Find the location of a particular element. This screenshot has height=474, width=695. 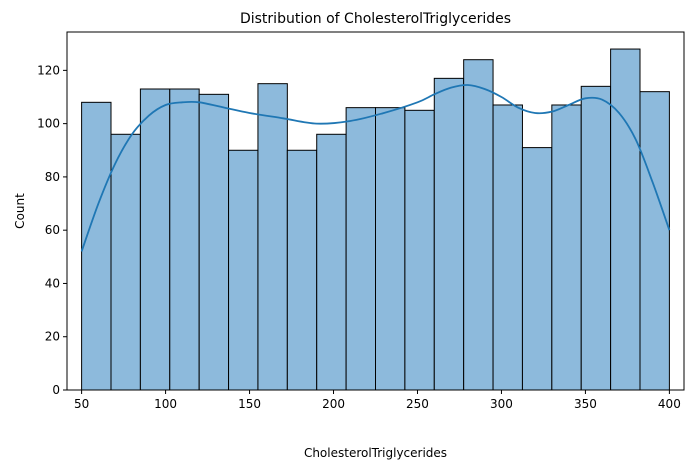

chart-title: Distribution of CholesterolTriglycerides is located at coordinates (375, 19).